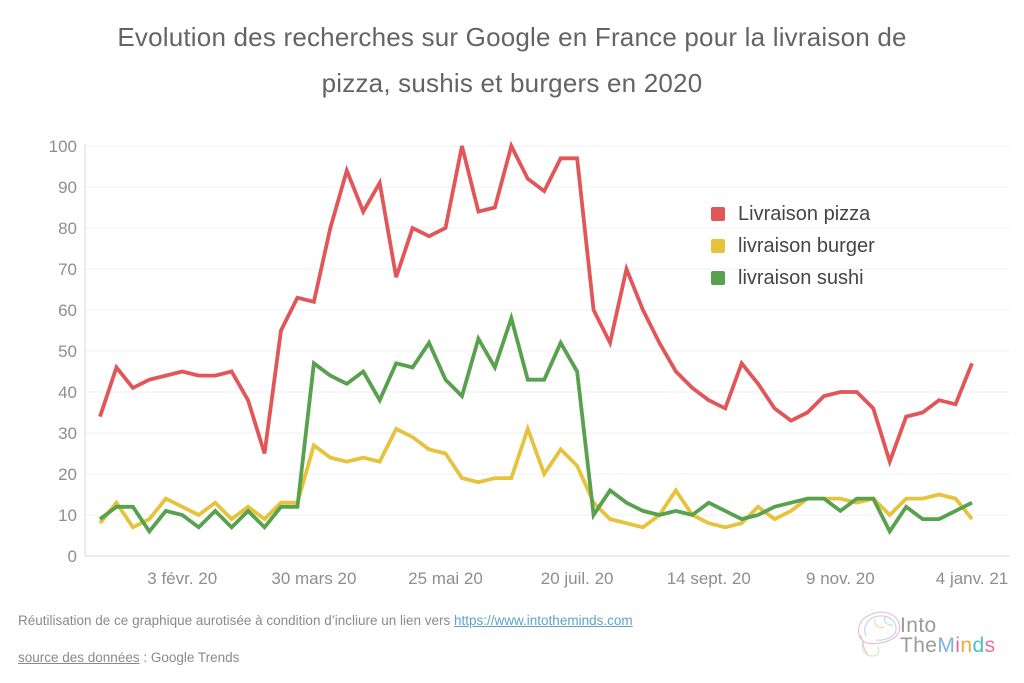  Describe the element at coordinates (67, 515) in the screenshot. I see `y-tick-10: 10` at that location.